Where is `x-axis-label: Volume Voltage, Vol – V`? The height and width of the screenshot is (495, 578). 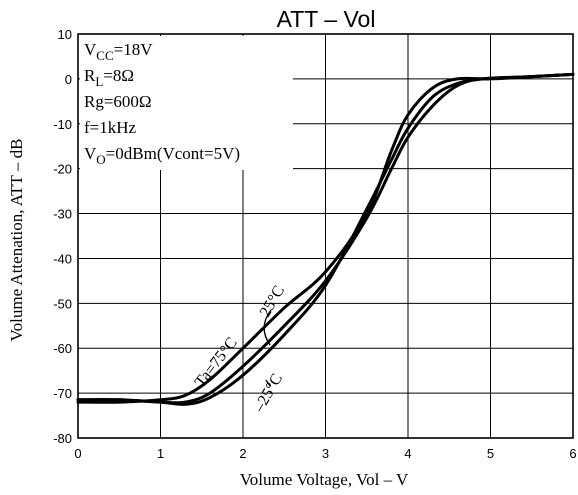 x-axis-label: Volume Voltage, Vol – V is located at coordinates (324, 479).